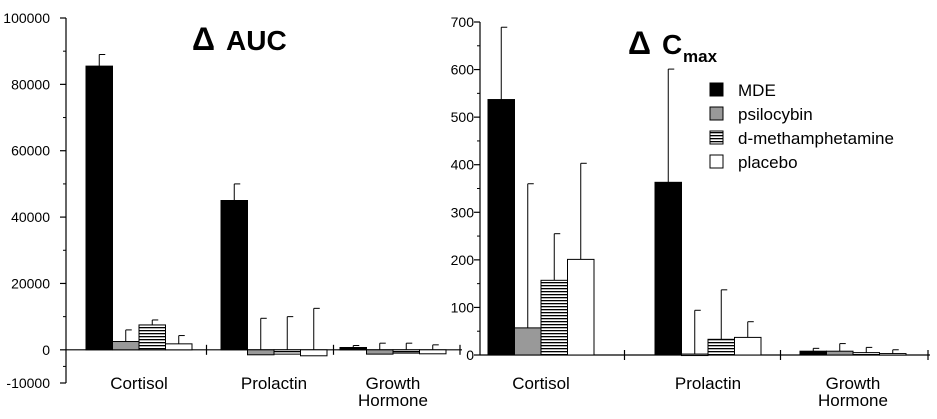 The height and width of the screenshot is (419, 937). I want to click on chart-title: C, so click(672, 44).